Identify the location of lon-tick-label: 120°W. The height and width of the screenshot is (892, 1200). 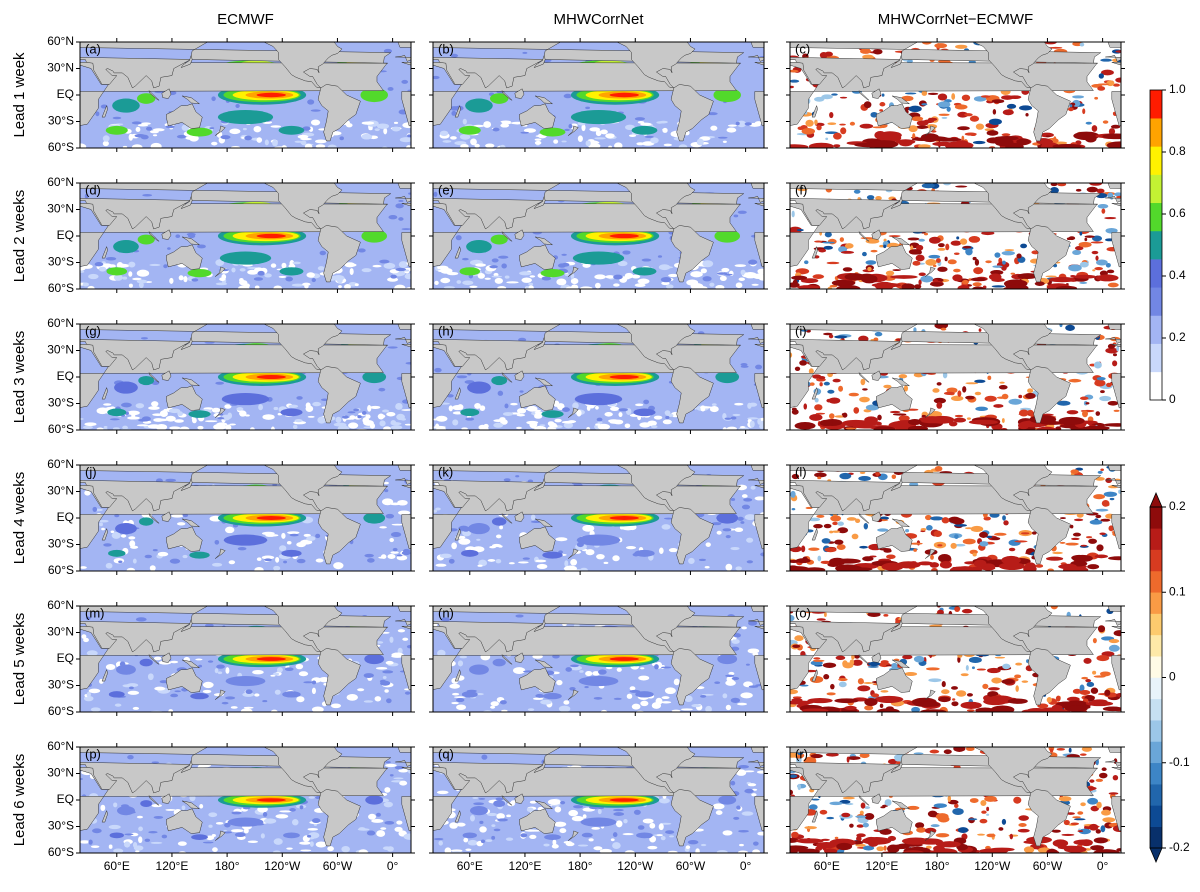
(282, 866).